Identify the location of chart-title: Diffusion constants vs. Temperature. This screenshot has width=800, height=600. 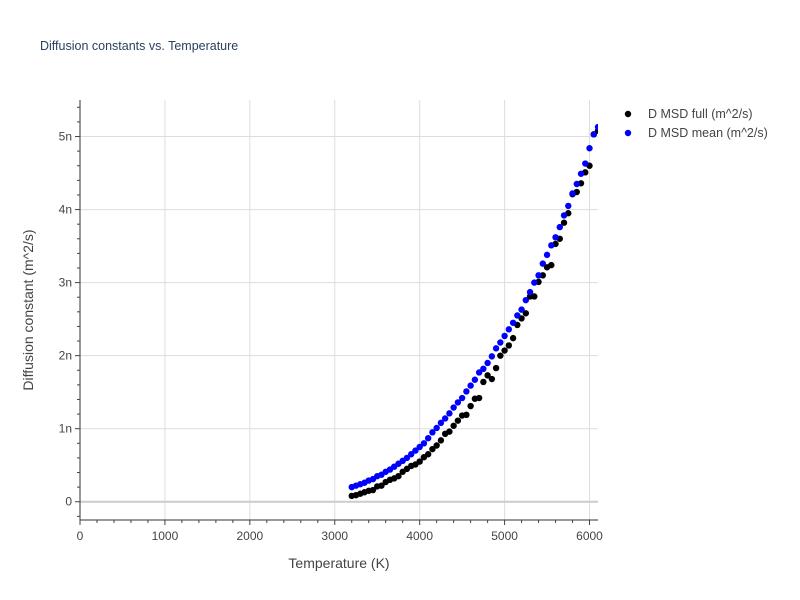
(139, 46).